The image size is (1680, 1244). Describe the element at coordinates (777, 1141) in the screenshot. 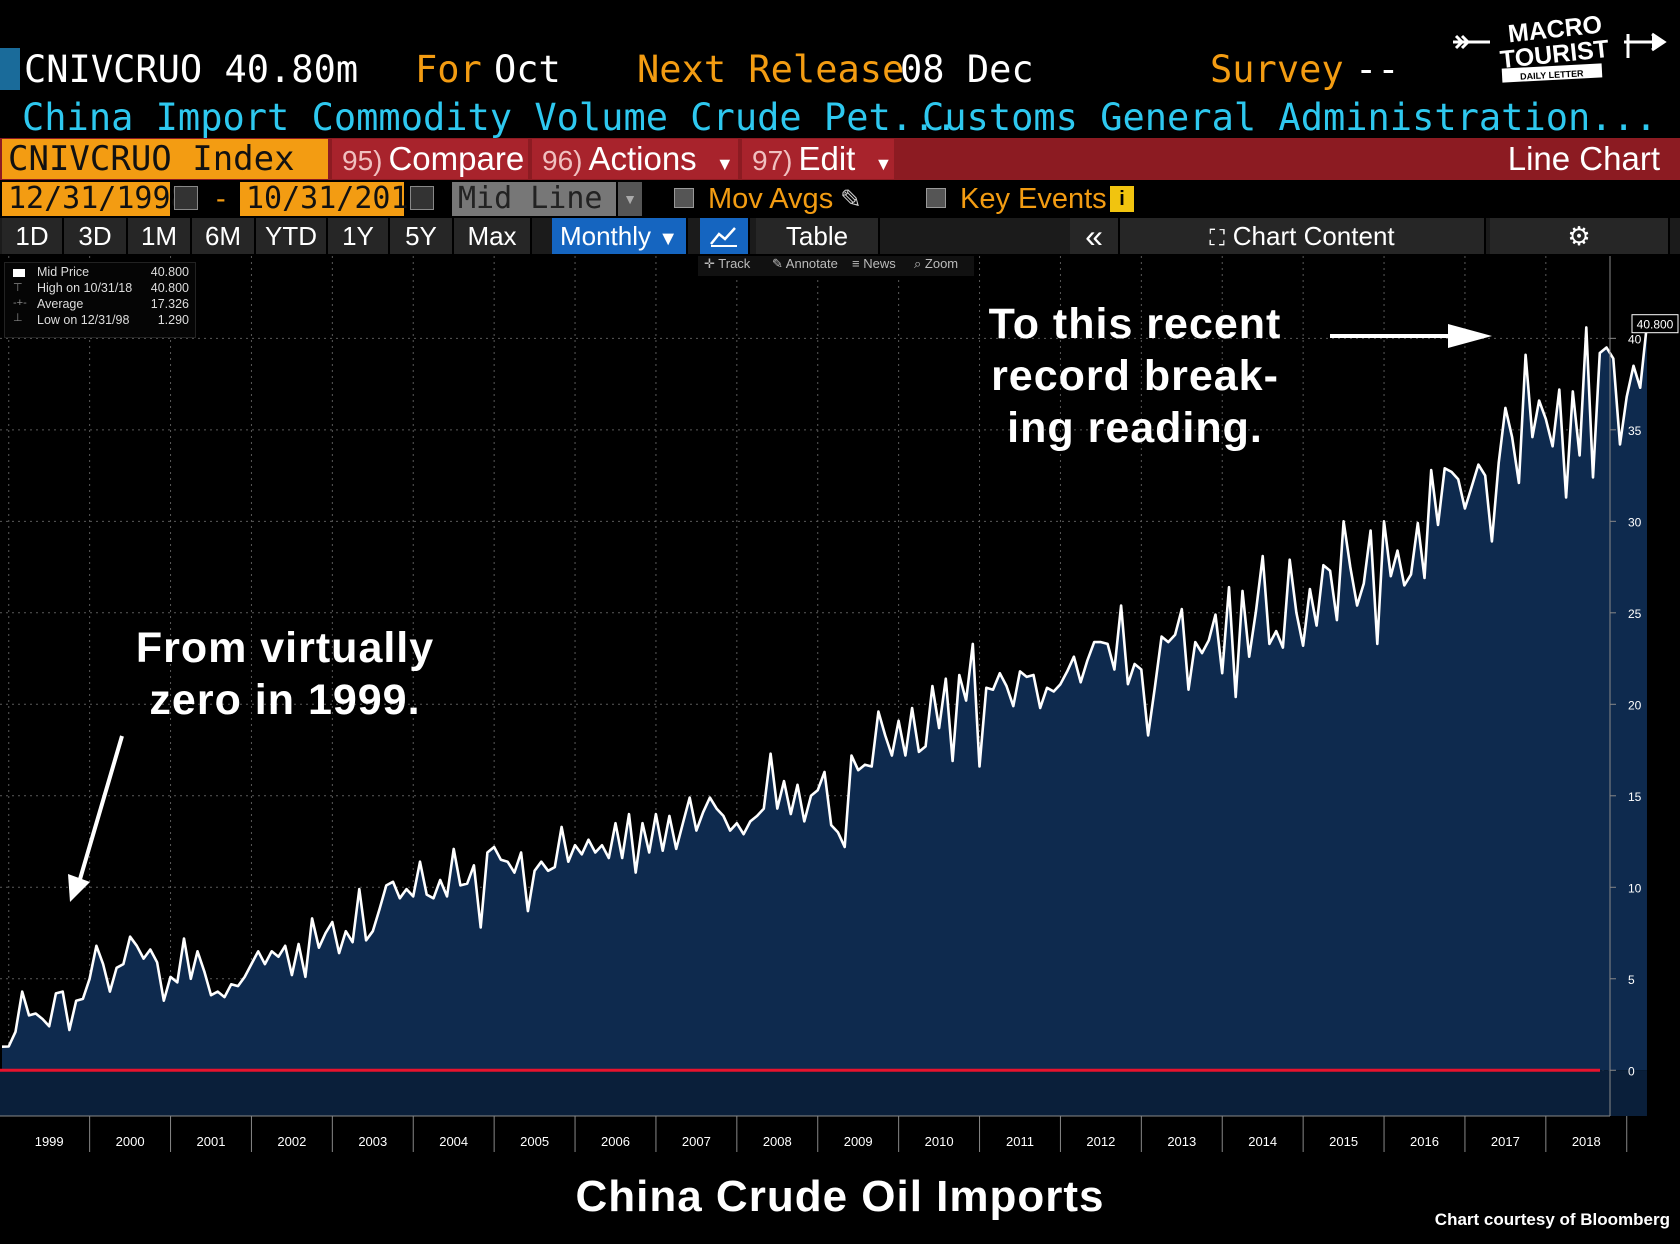

I see `x-tick-label: 2008` at that location.